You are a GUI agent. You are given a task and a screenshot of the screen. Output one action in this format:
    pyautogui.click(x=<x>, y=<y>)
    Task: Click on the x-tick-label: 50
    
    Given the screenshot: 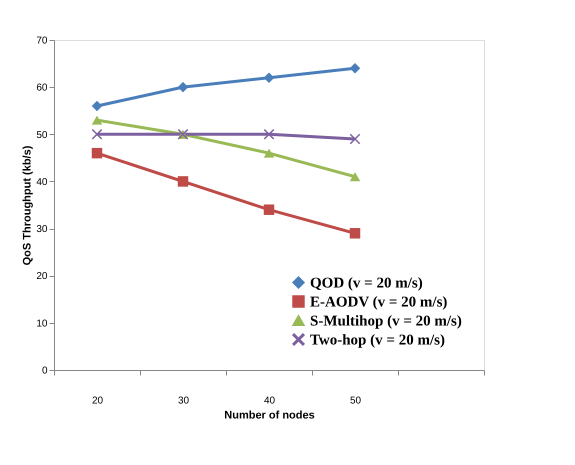 What is the action you would take?
    pyautogui.click(x=356, y=401)
    